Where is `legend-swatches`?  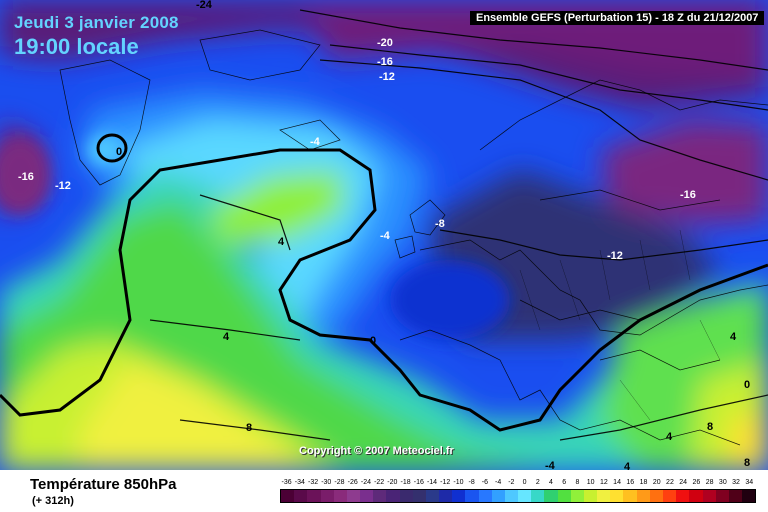 legend-swatches is located at coordinates (518, 496).